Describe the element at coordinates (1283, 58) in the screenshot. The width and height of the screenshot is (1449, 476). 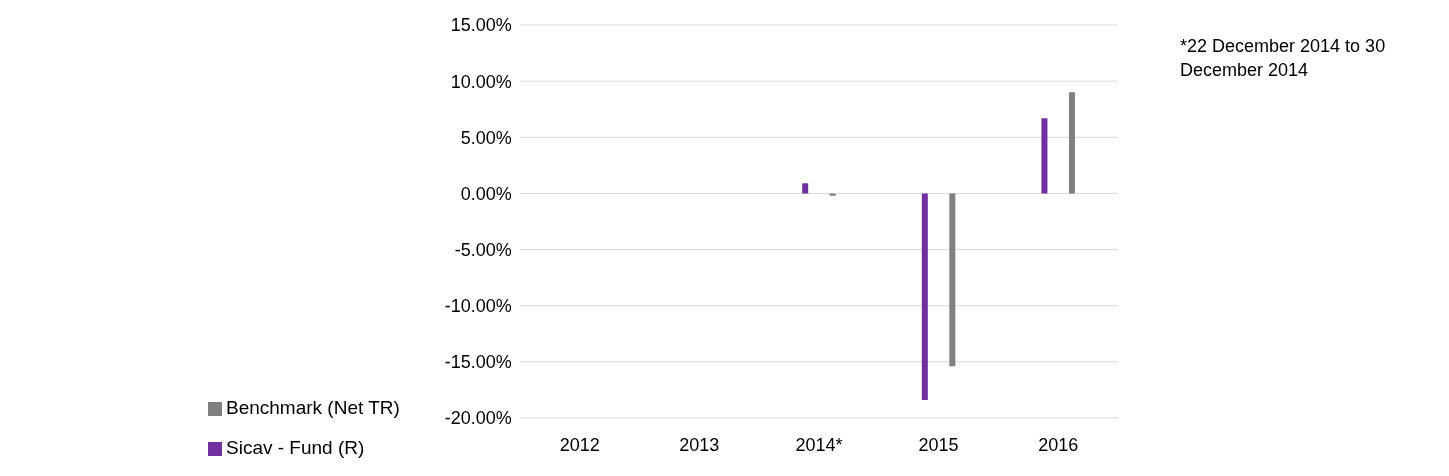
I see `text: *22 December 2014 to 30 December 2014` at that location.